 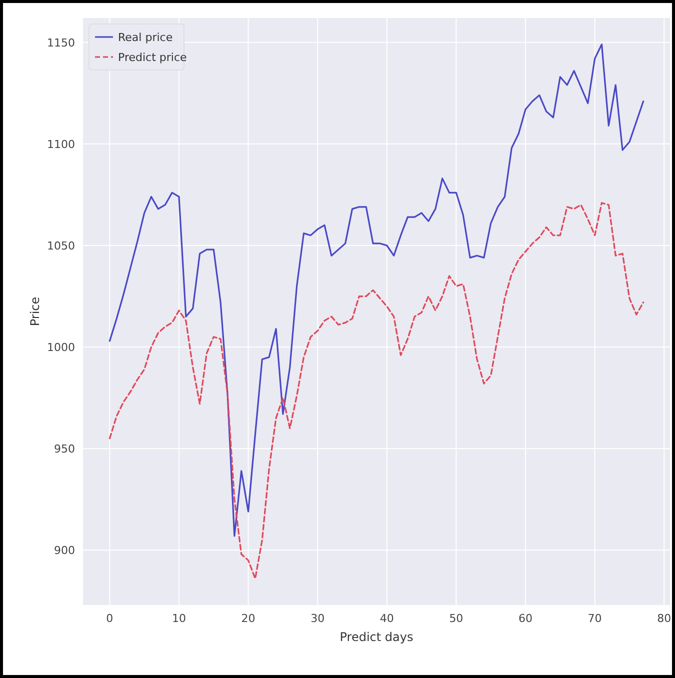 I want to click on x-tick-label: 40, so click(x=387, y=618).